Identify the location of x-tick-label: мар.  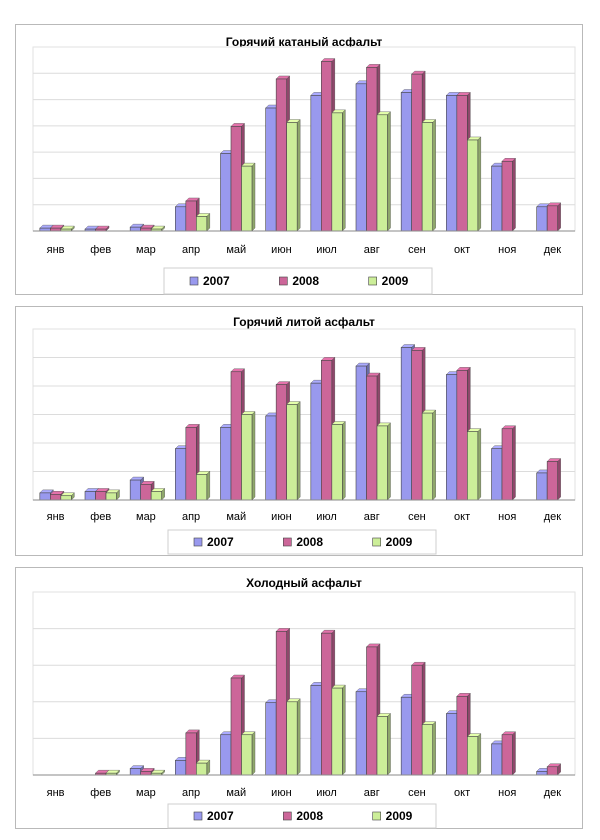
(146, 517).